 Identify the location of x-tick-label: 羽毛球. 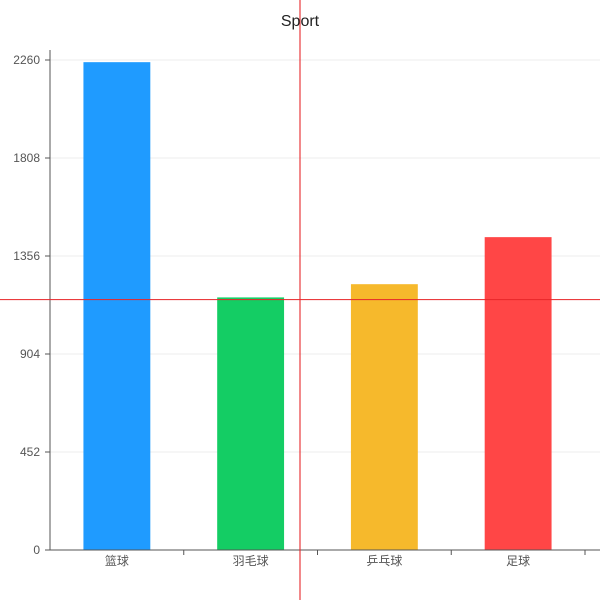
(251, 561).